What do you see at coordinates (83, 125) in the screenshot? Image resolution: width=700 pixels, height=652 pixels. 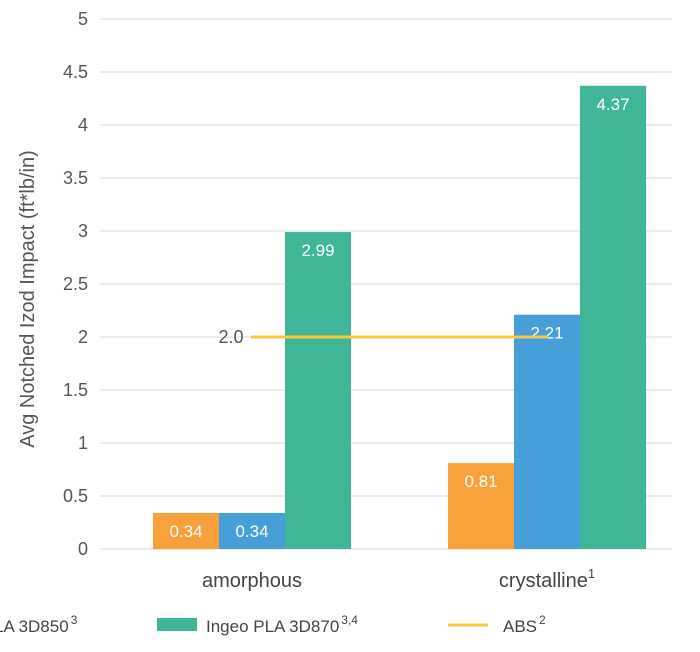 I see `y-tick-label: 4` at bounding box center [83, 125].